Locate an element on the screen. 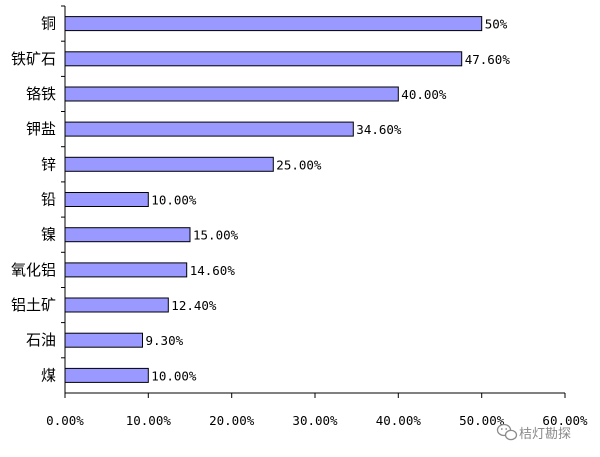 The height and width of the screenshot is (457, 600). category-label: 锌 is located at coordinates (48, 164).